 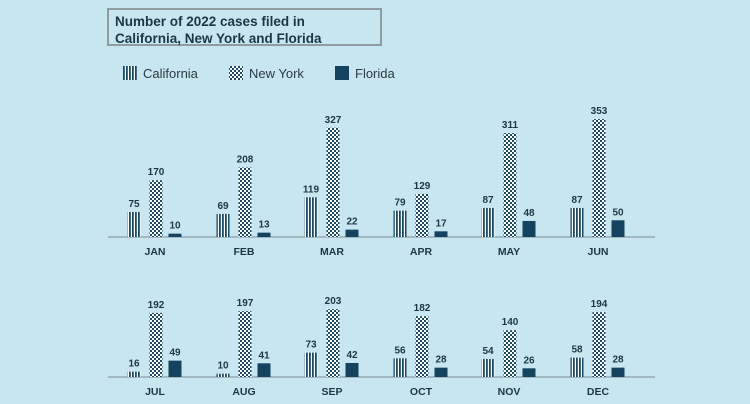 What do you see at coordinates (510, 185) in the screenshot?
I see `bar-new-york-may` at bounding box center [510, 185].